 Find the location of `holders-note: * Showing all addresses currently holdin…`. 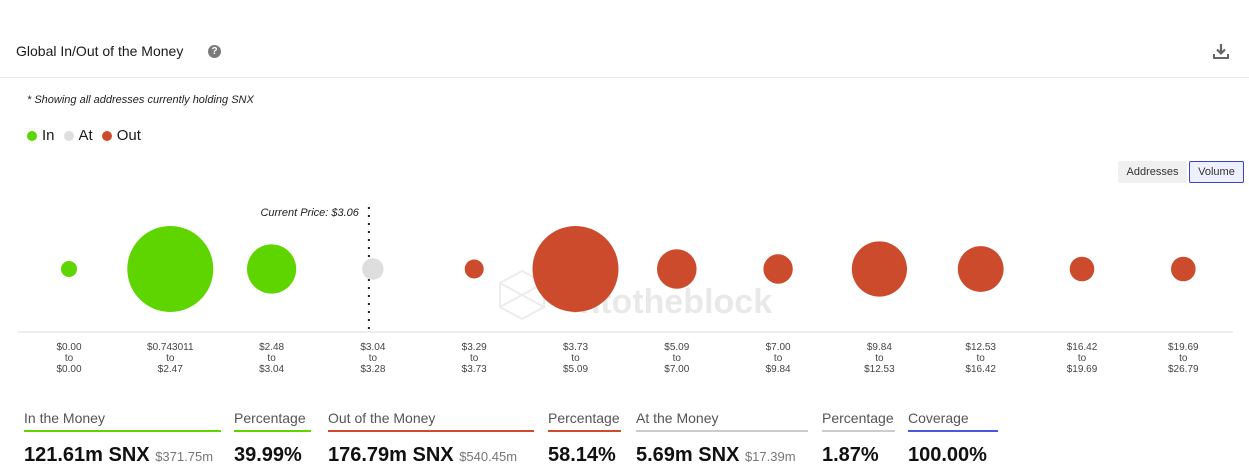

holders-note: * Showing all addresses currently holdin… is located at coordinates (140, 100).